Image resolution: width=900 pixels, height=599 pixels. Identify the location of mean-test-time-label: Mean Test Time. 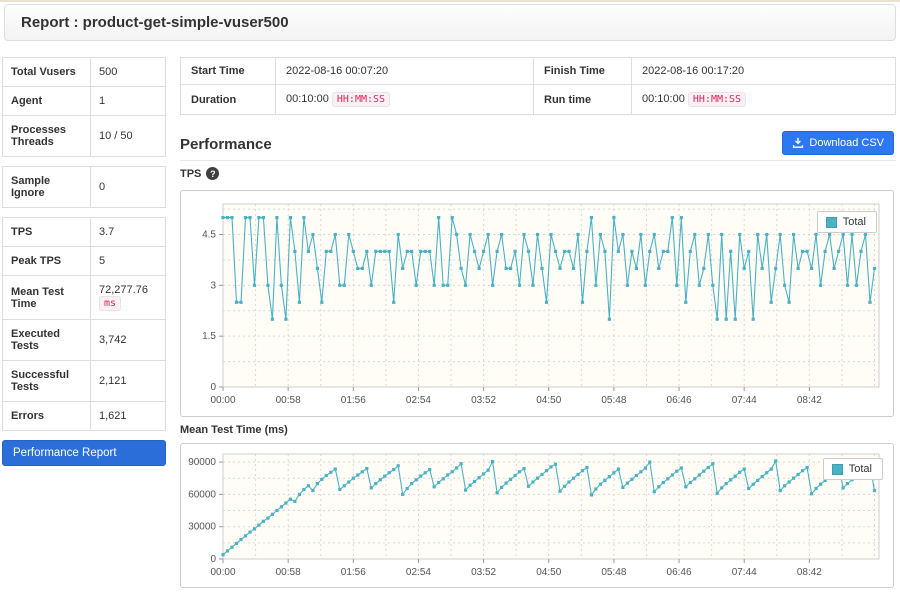
(46, 297).